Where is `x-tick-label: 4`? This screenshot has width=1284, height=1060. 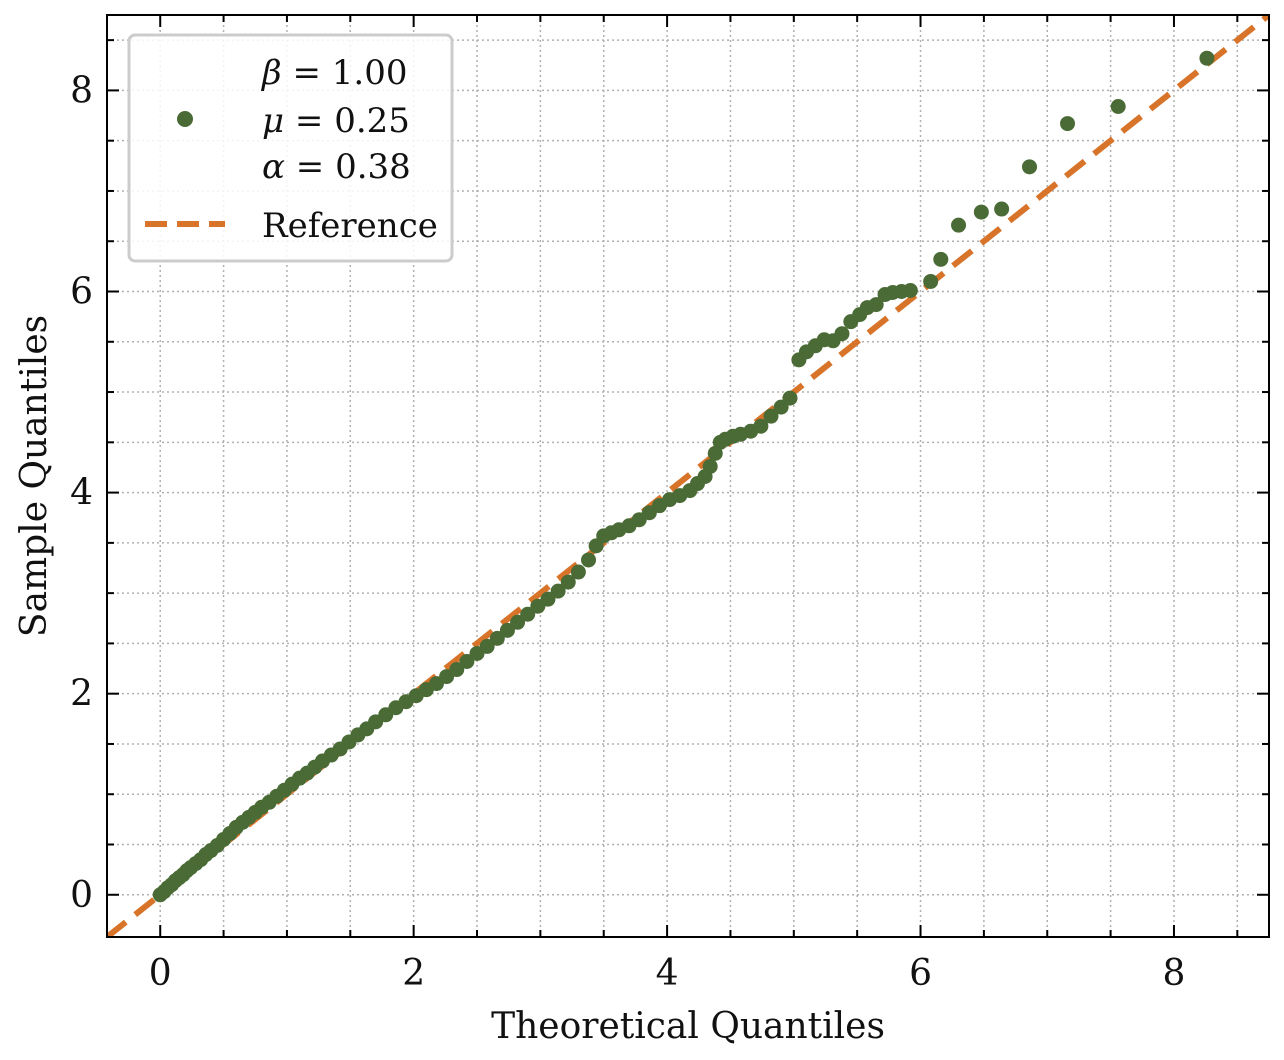 x-tick-label: 4 is located at coordinates (667, 973).